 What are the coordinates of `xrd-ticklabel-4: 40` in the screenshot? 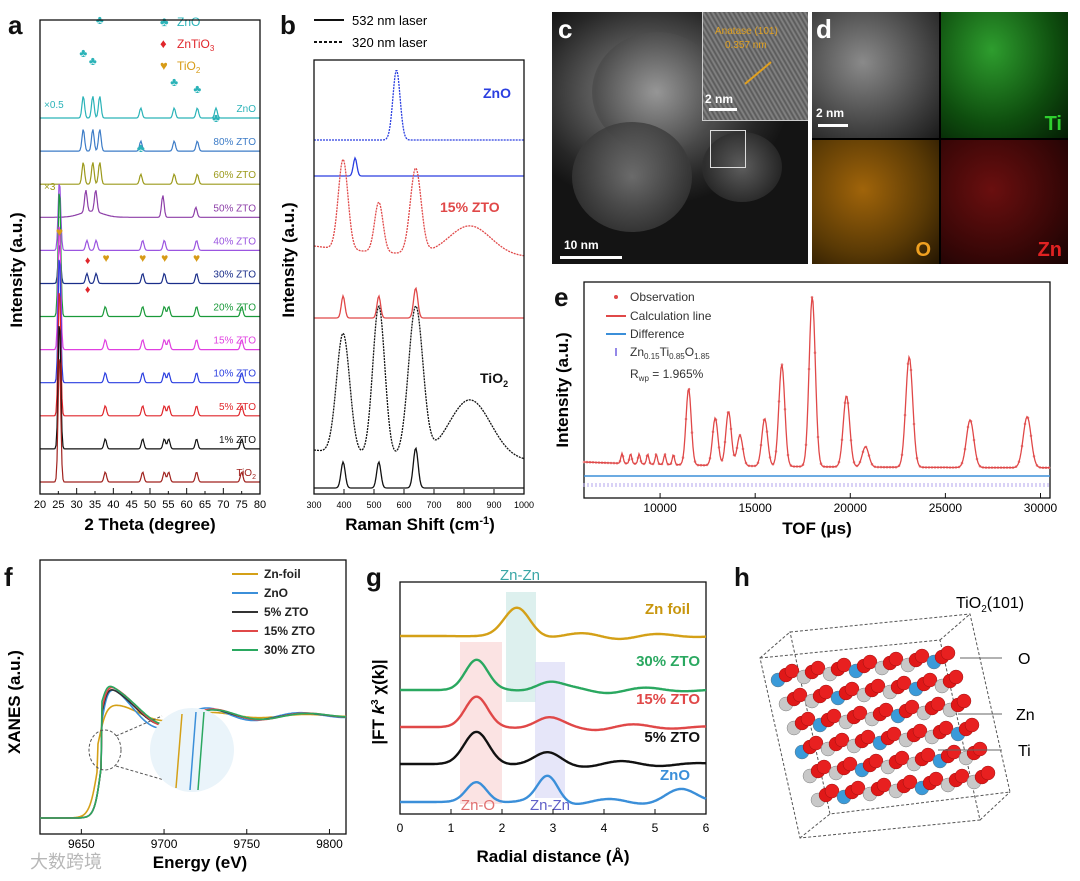 It's located at (113, 505).